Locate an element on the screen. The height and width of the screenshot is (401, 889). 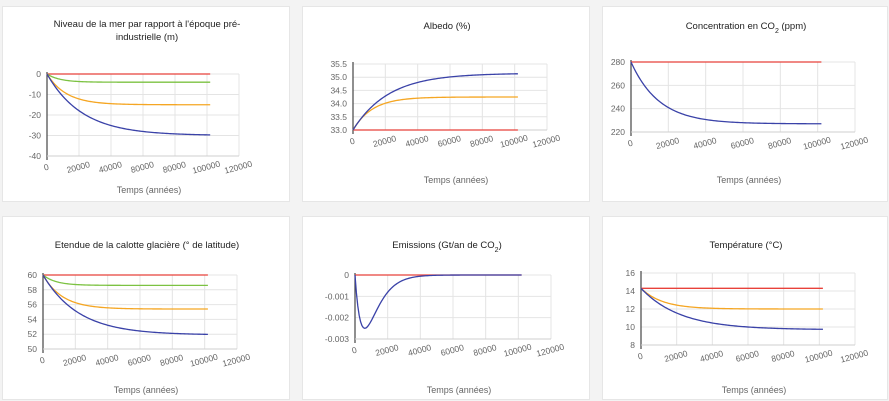
y-tick-label: 10 is located at coordinates (631, 327).